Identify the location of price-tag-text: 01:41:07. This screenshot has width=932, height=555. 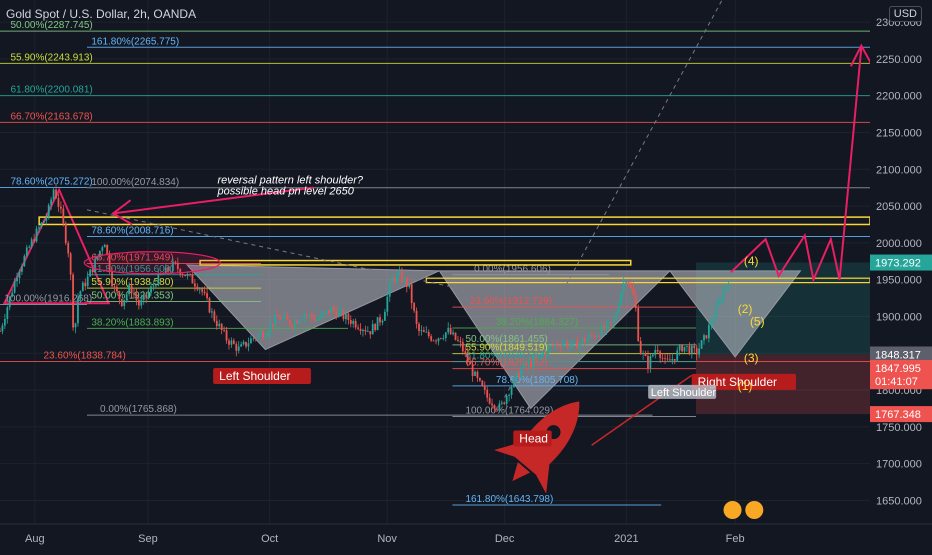
(896, 382).